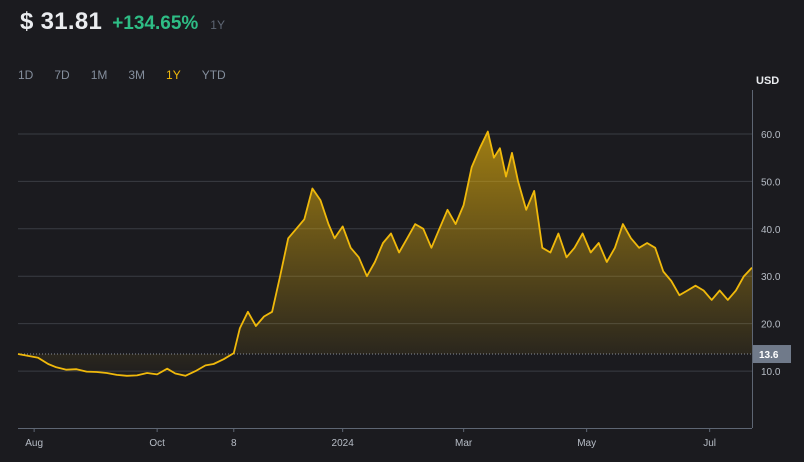 The width and height of the screenshot is (804, 462). I want to click on x-tick-label: 2024, so click(343, 443).